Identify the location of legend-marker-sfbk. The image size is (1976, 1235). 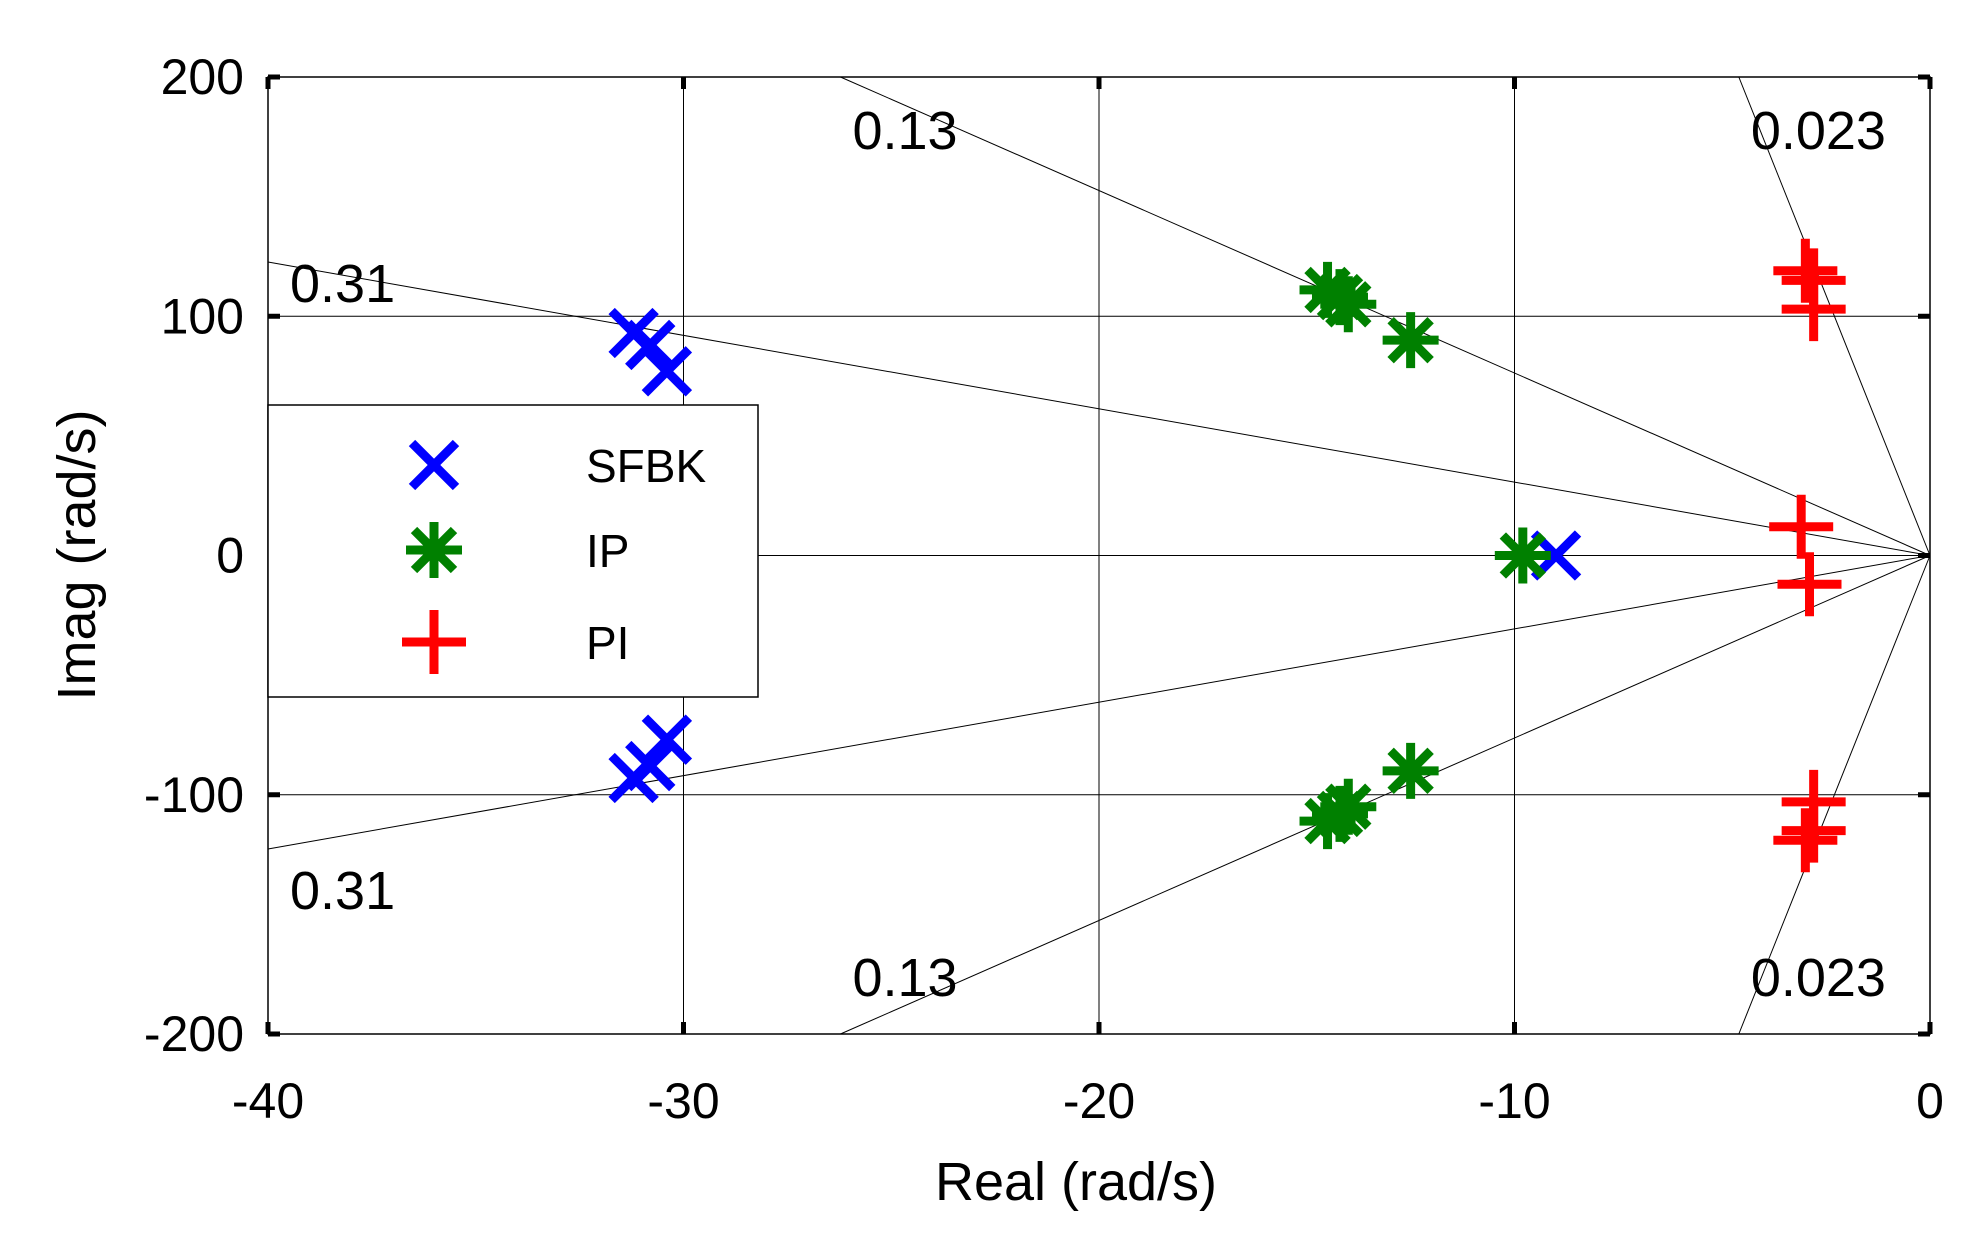
(434, 465).